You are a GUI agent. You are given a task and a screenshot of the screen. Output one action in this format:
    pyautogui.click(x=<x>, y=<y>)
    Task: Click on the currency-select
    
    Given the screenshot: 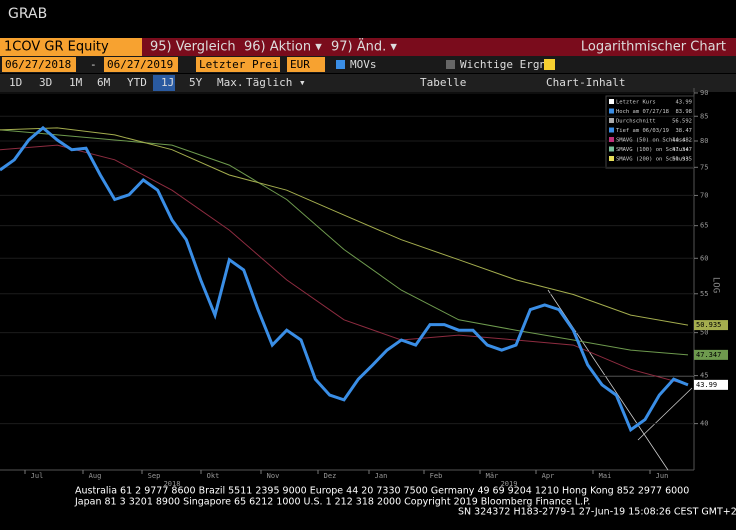 What is the action you would take?
    pyautogui.click(x=306, y=64)
    